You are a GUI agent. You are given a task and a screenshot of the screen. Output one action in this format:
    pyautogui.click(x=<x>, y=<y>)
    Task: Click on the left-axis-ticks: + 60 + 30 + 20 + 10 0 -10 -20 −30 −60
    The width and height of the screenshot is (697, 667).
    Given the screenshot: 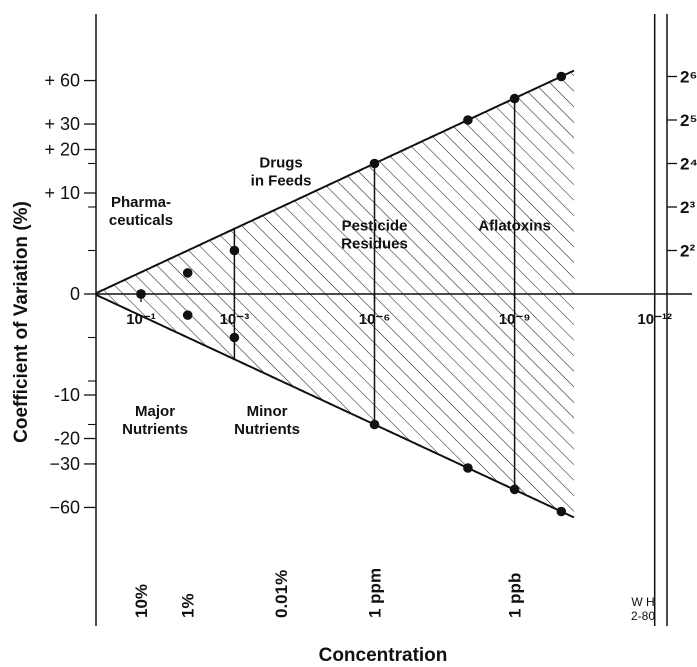 What is the action you would take?
    pyautogui.click(x=70, y=294)
    